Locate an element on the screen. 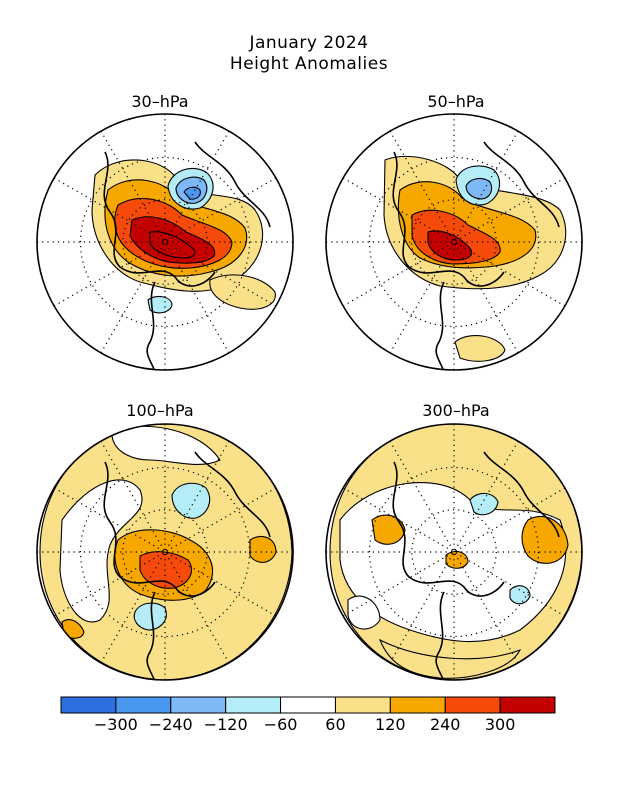 This screenshot has height=800, width=618. chart-title-line2: Height Anomalies is located at coordinates (309, 64).